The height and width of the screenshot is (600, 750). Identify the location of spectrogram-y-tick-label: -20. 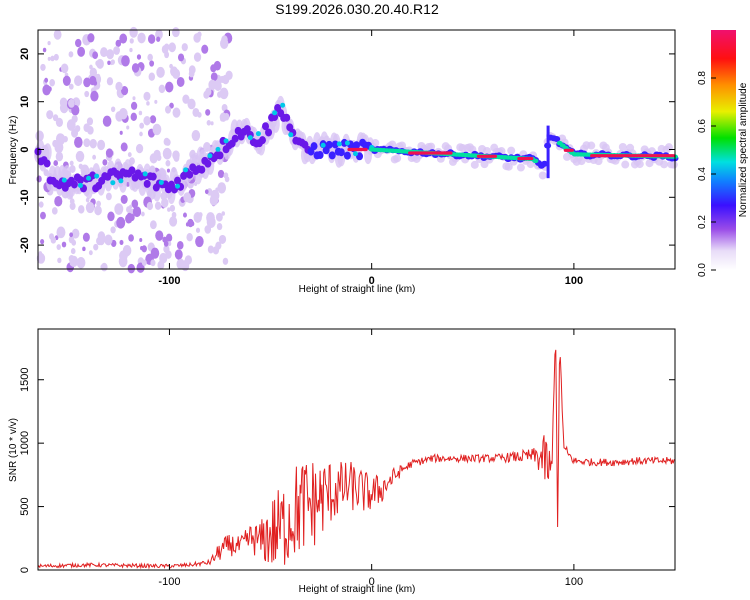
(25, 245).